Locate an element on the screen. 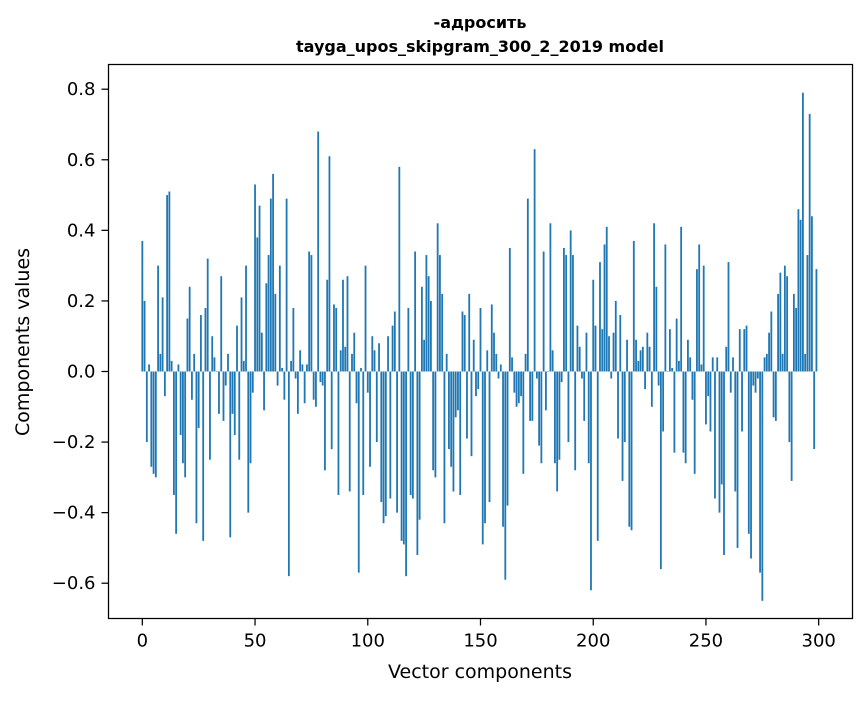 This screenshot has height=701, width=867. y-tick-label-4: 0.2 is located at coordinates (81, 301).